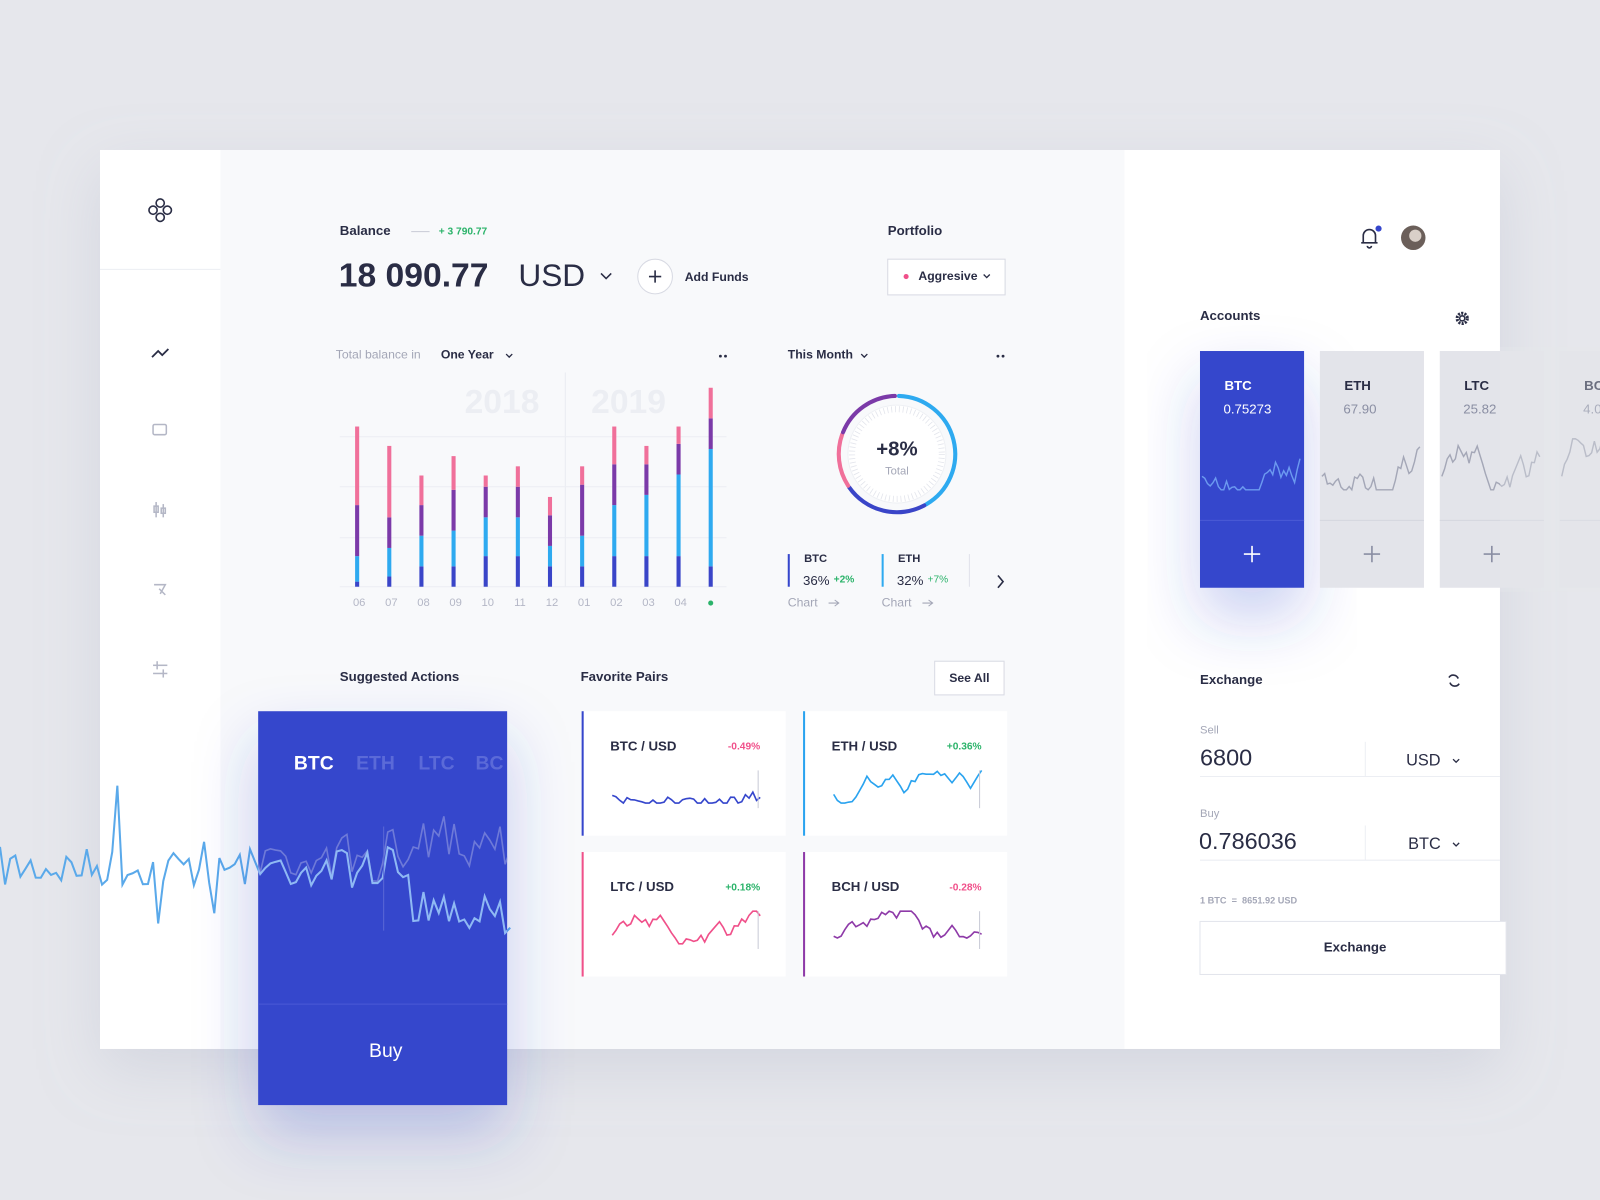 This screenshot has height=1200, width=1600. I want to click on exchange-button-label: Exchange, so click(1355, 946).